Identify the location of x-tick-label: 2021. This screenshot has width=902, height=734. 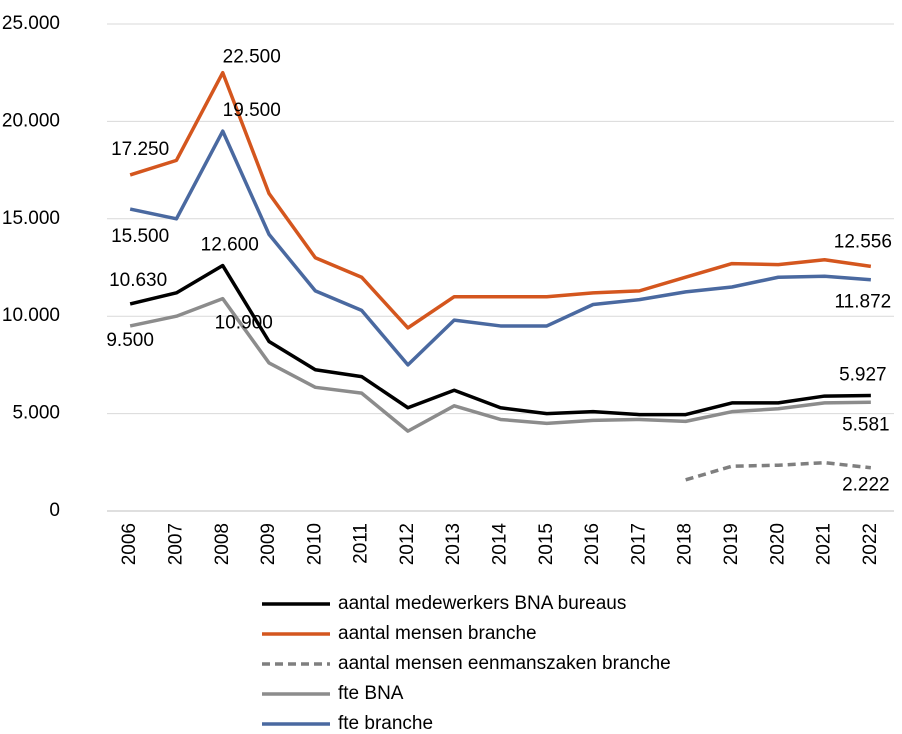
(824, 544).